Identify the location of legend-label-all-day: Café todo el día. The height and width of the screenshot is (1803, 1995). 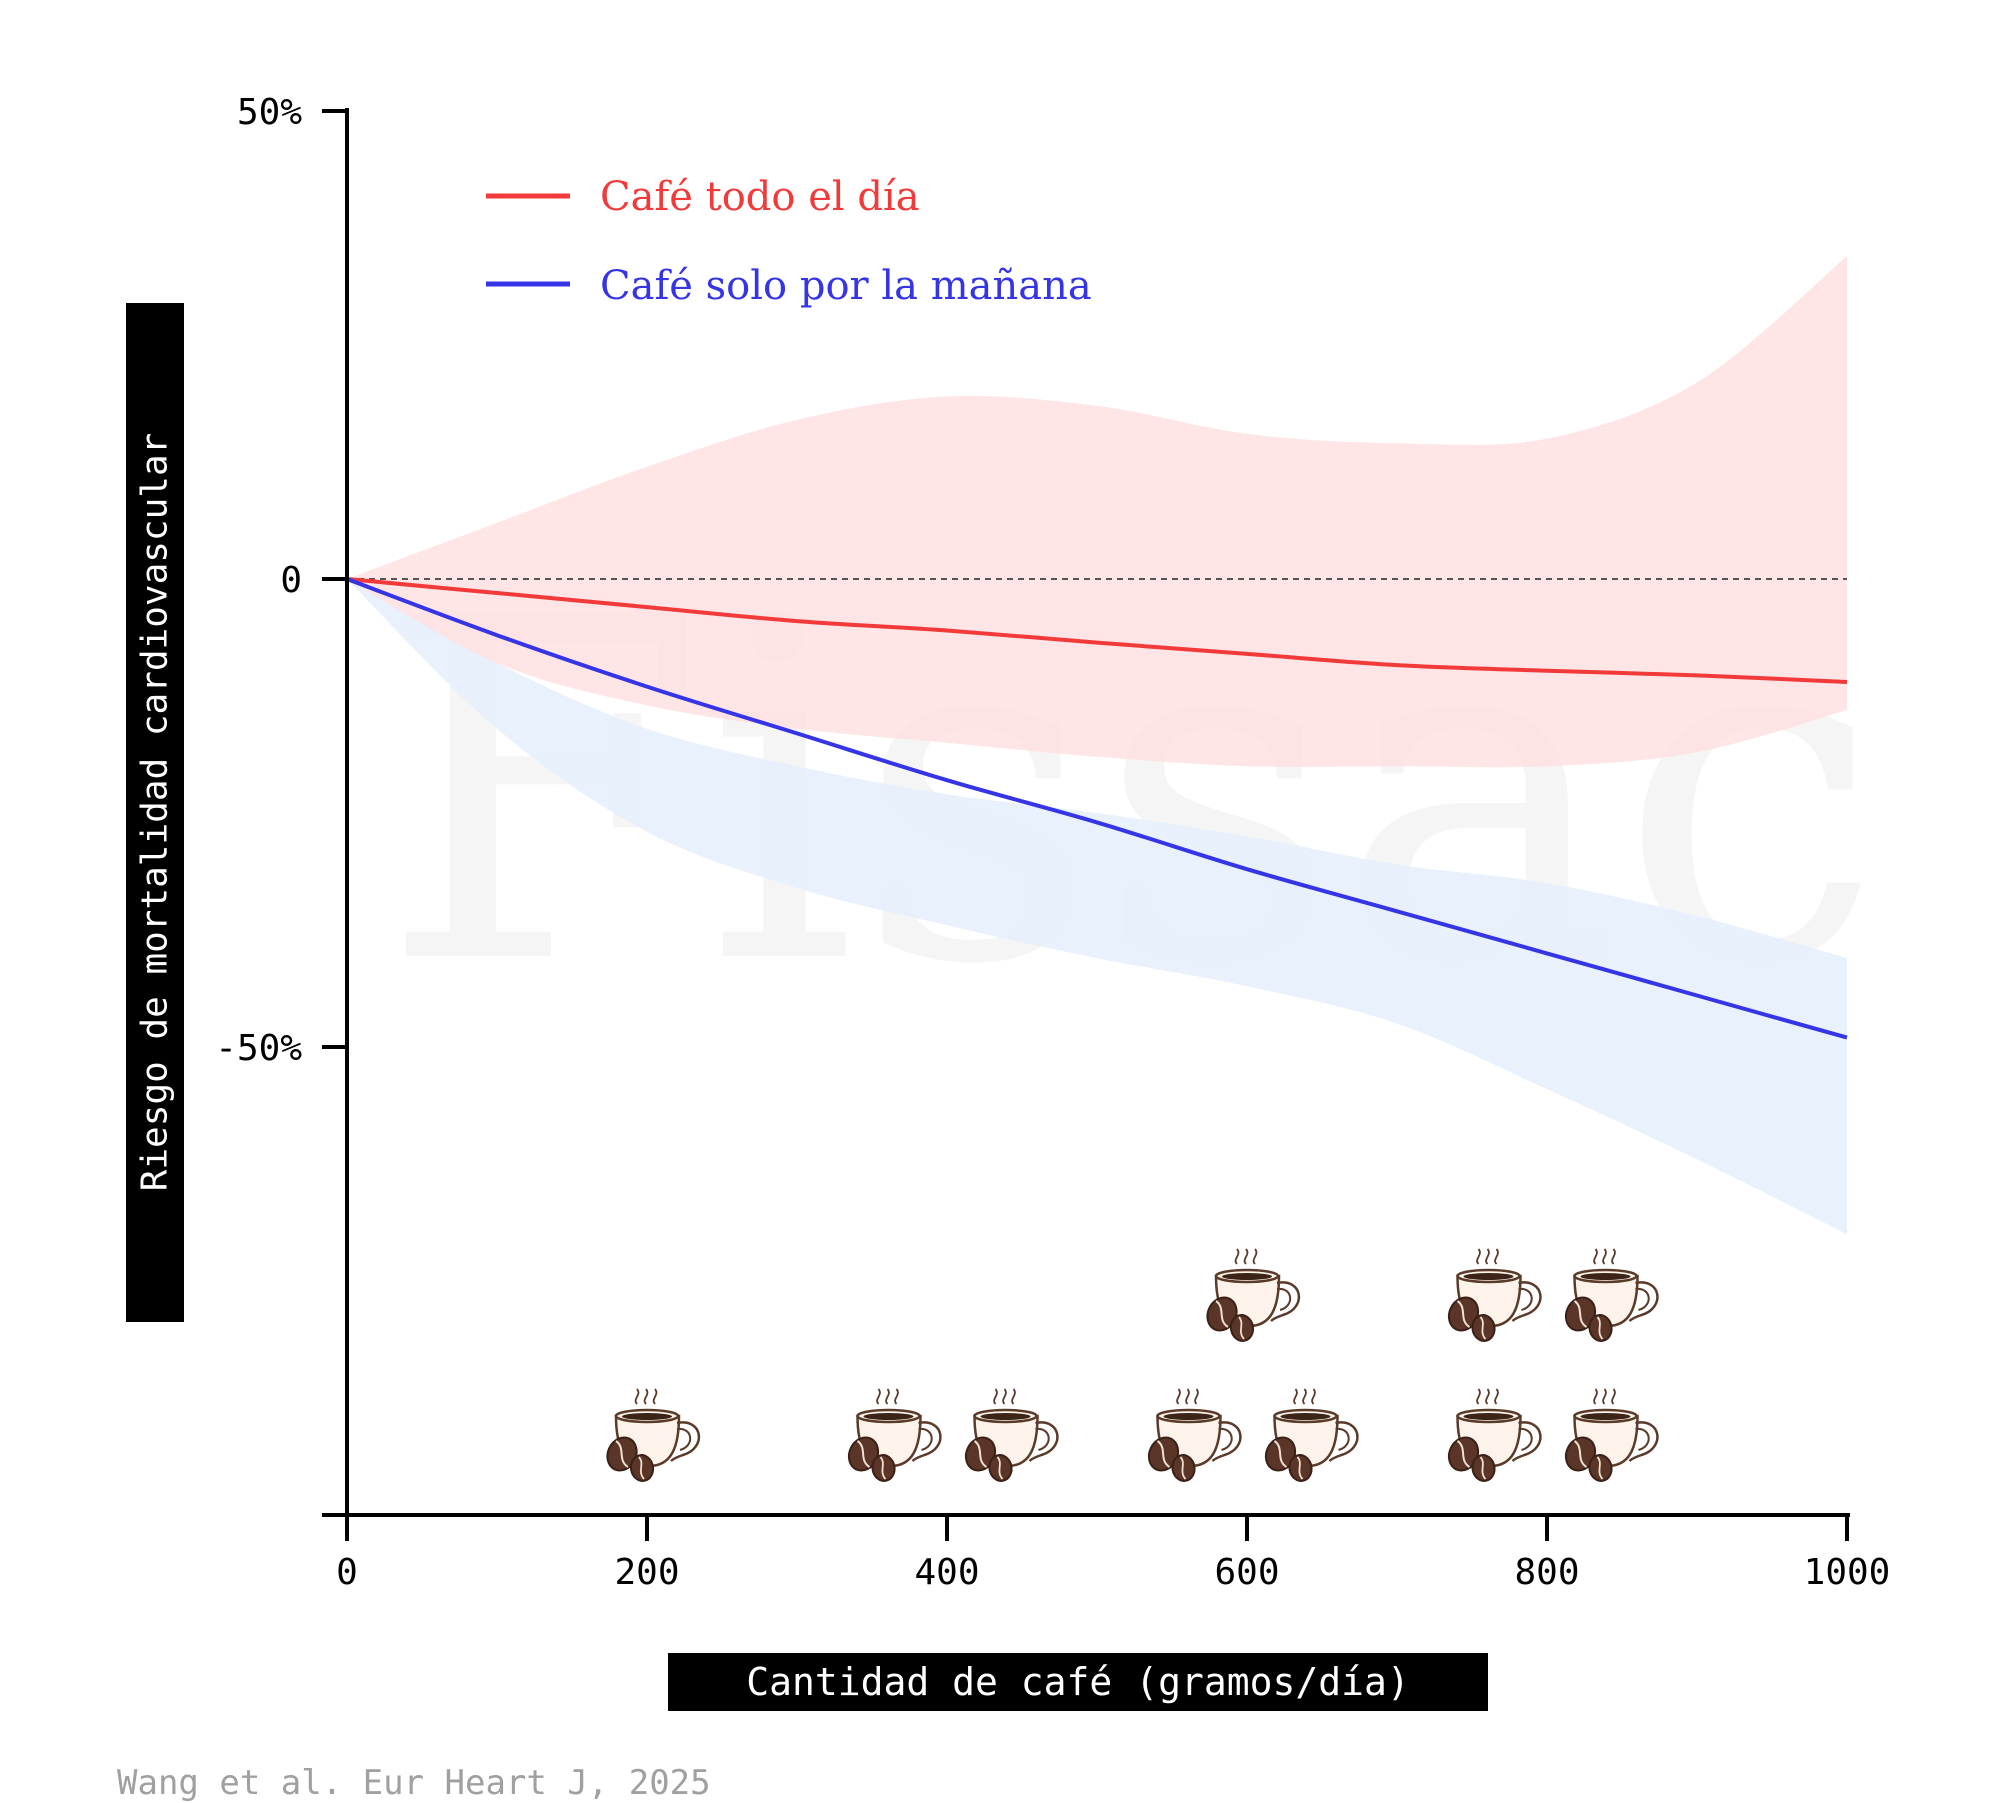
(760, 197).